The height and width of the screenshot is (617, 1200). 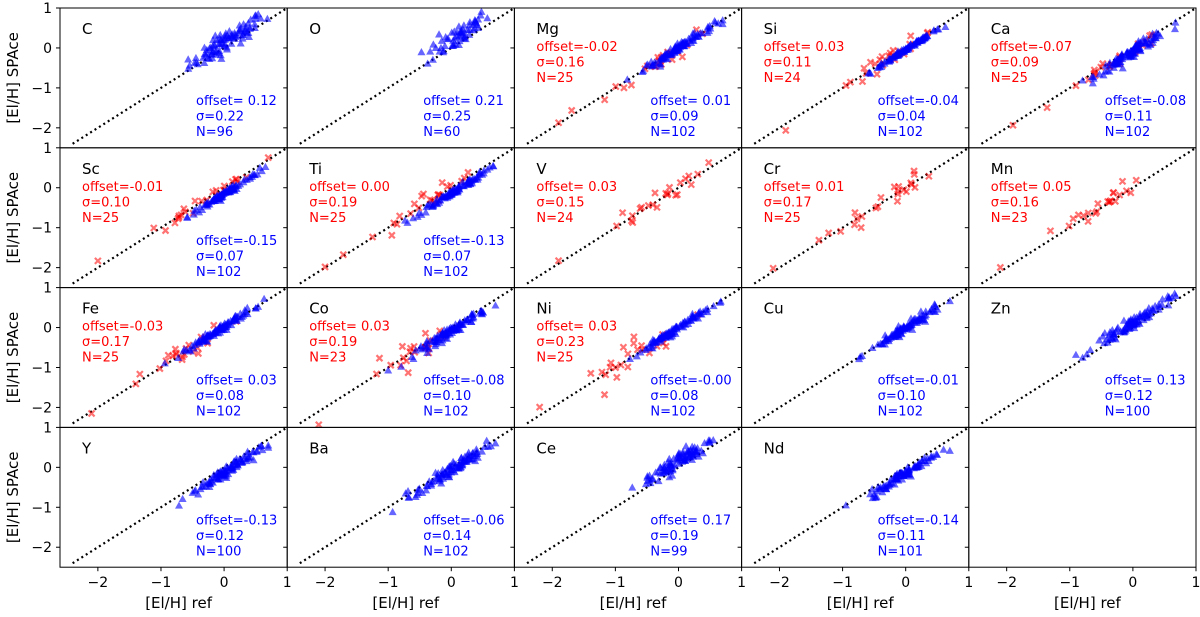 I want to click on red-stat-text: σ=0.17, so click(x=788, y=202).